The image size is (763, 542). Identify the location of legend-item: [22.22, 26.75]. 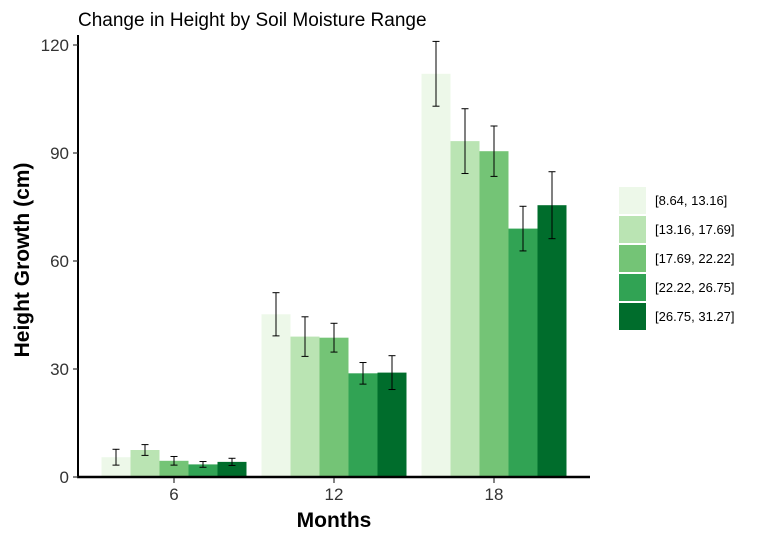
(677, 287).